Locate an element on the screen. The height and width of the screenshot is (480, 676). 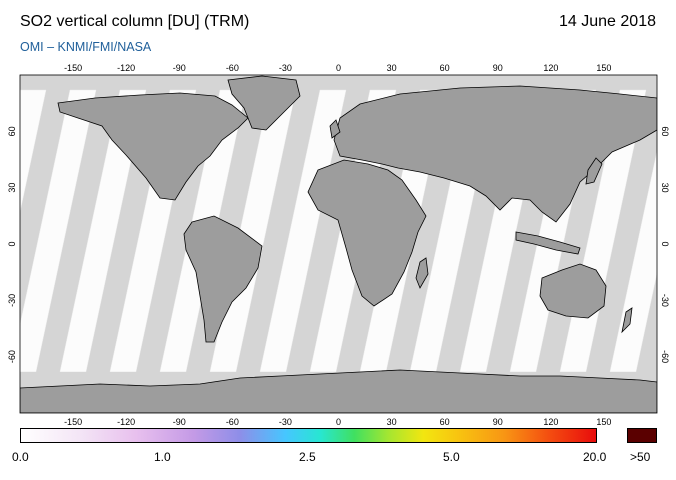
longitude-ticks-top: -150 -120 -90 -60 -30 0 30 60 90 120 150 is located at coordinates (337, 68).